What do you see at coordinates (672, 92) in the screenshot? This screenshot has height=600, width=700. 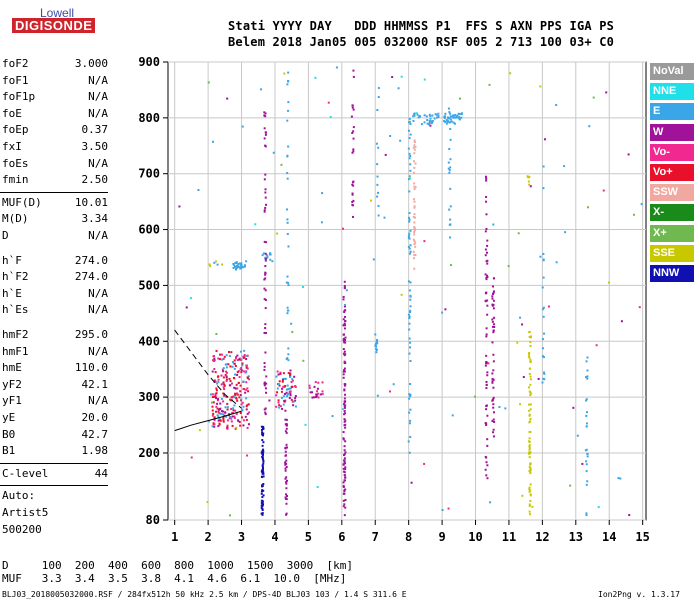 I see `legend-item-nne: NNE` at bounding box center [672, 92].